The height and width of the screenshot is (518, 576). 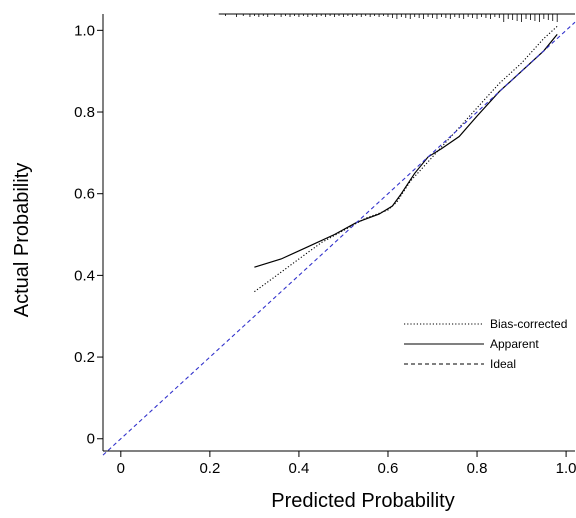 What do you see at coordinates (88, 235) in the screenshot?
I see `y-axis-ticks: 0 0.2 0.4 0.6 0.8 1.0` at bounding box center [88, 235].